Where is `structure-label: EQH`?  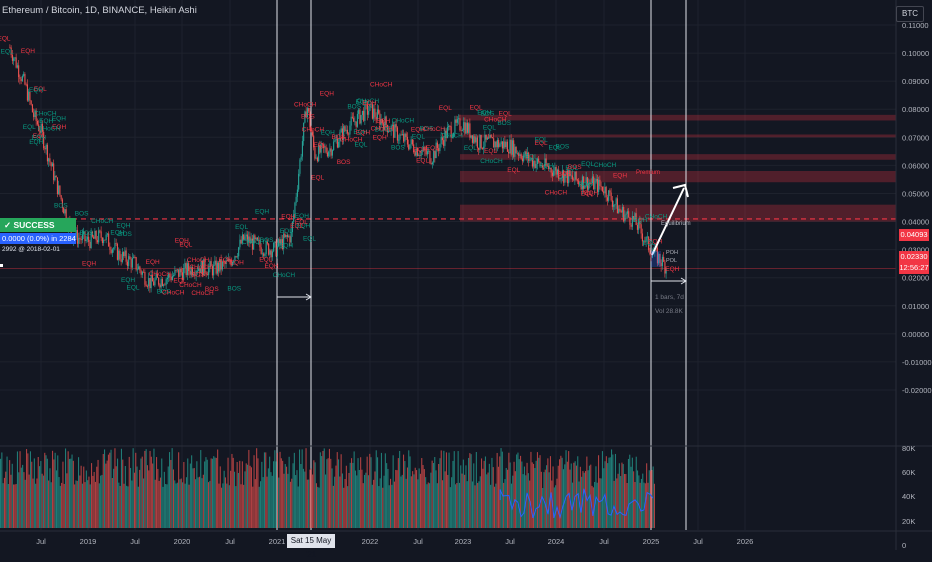
structure-label: EQH is located at coordinates (59, 118).